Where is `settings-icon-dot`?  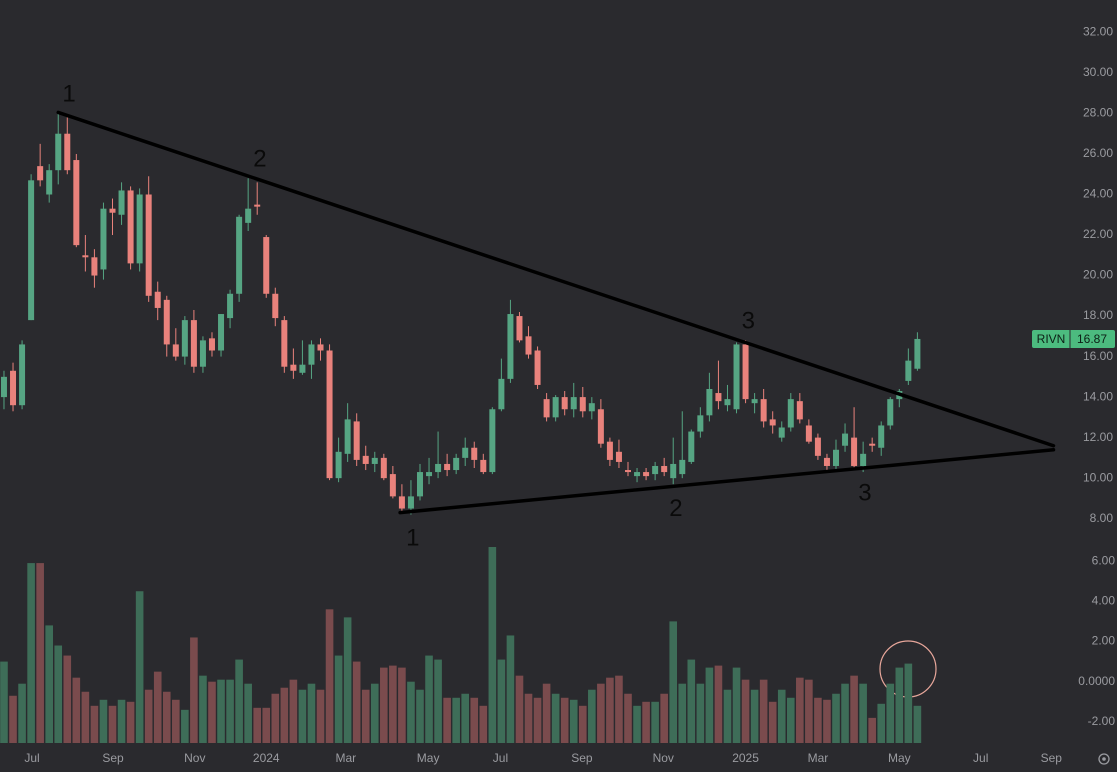 settings-icon-dot is located at coordinates (1104, 759).